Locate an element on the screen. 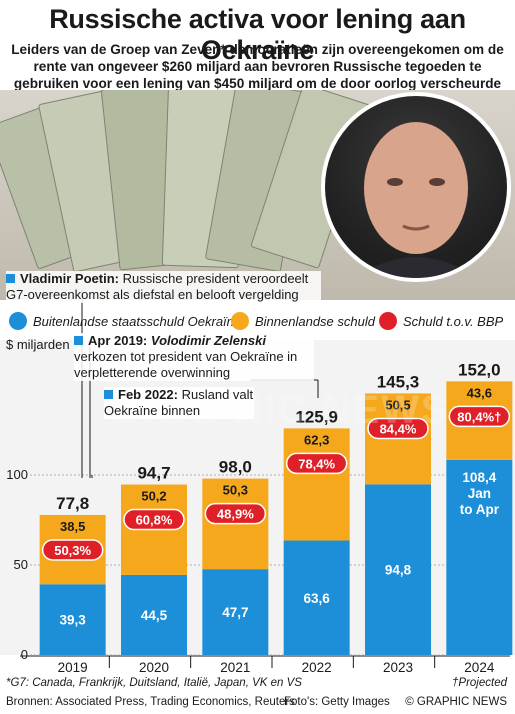 This screenshot has height=714, width=515. feb2022-text: Rusland valt Oekraïne binnen is located at coordinates (179, 402).